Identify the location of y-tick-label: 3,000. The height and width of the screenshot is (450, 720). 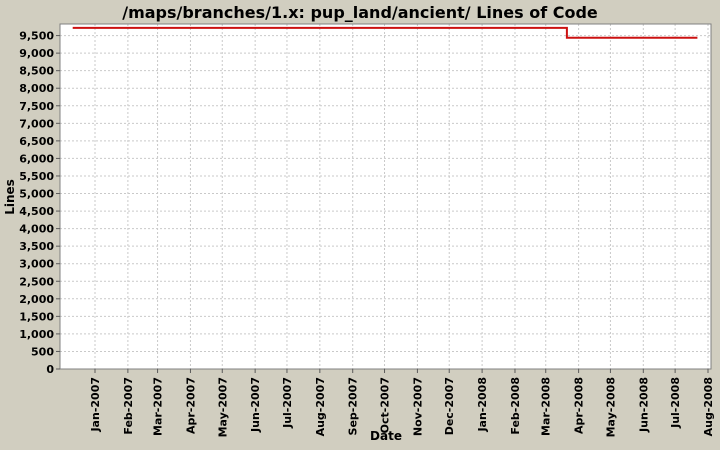
(36, 264).